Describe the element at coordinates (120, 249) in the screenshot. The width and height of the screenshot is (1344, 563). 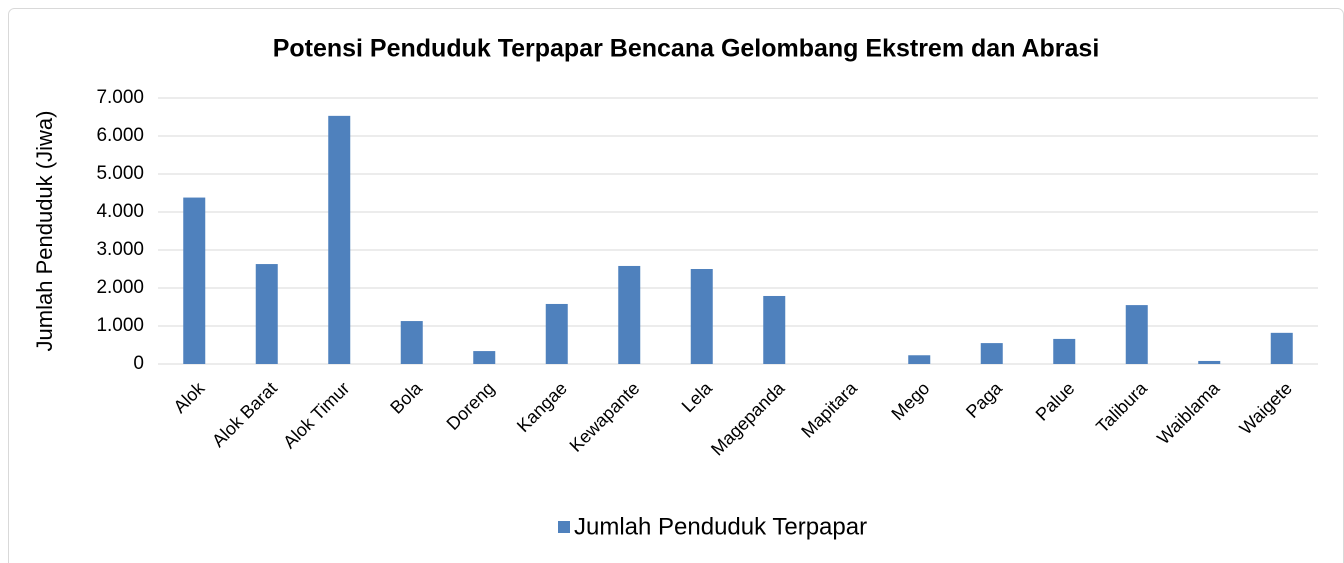
I see `y-tick-label: 3.000` at that location.